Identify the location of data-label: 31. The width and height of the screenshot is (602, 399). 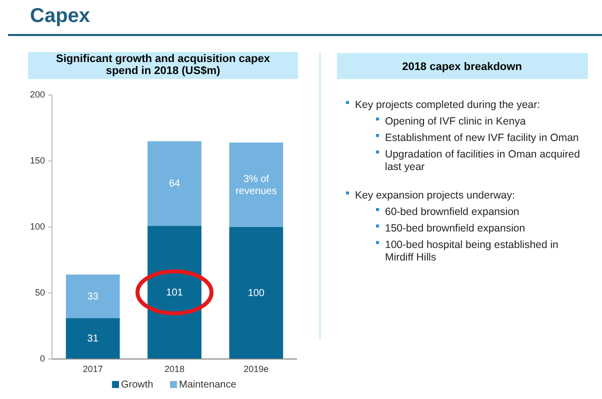
(93, 338).